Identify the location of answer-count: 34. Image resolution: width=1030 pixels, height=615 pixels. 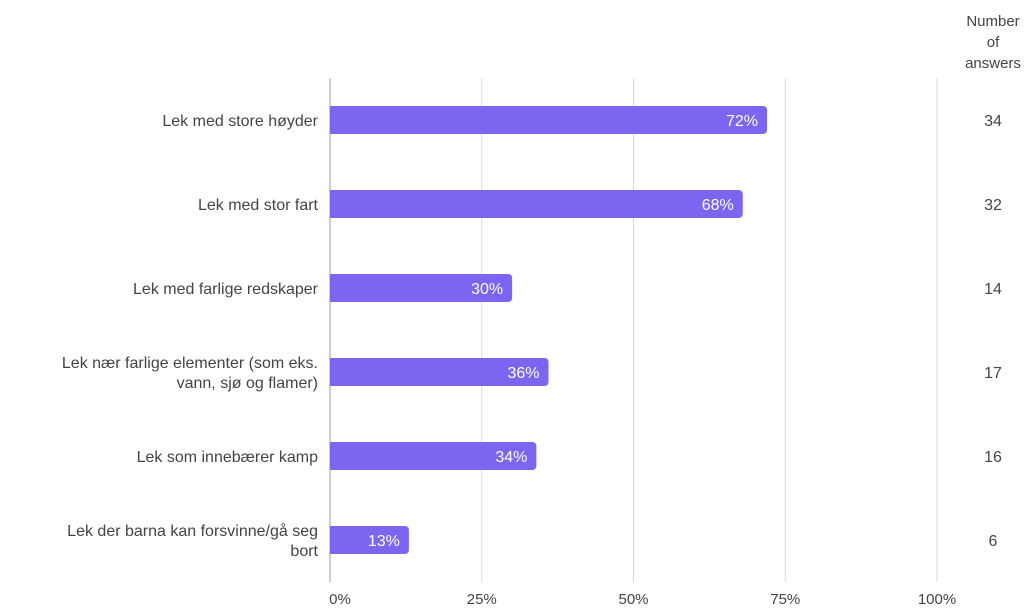
(993, 121).